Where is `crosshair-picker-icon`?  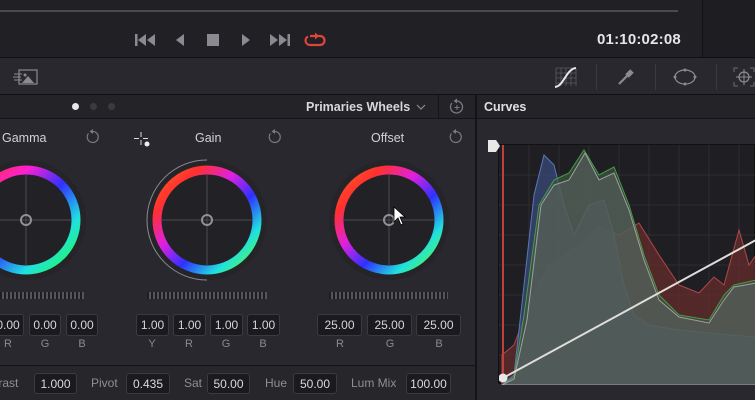 crosshair-picker-icon is located at coordinates (142, 139).